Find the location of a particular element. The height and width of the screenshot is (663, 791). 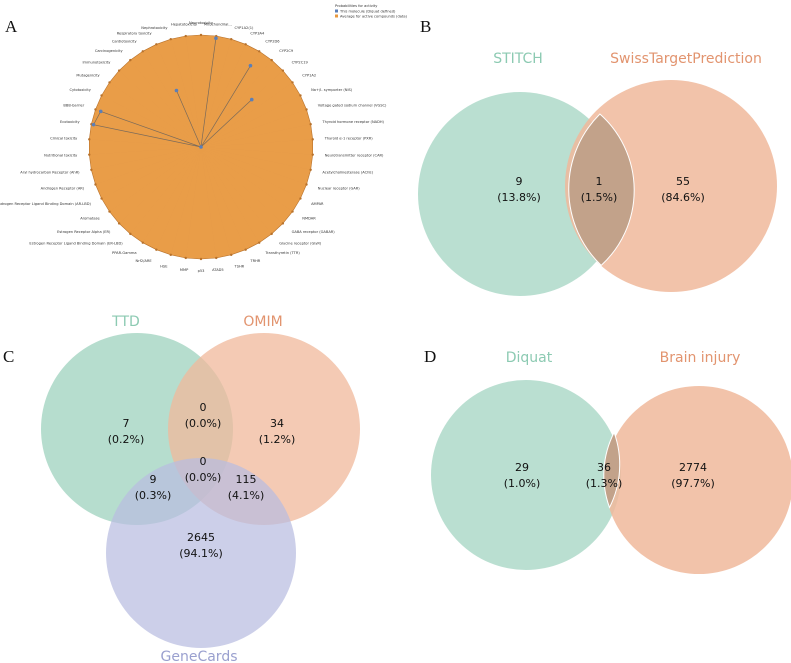

radar-axis-label: CYP2C9 is located at coordinates (286, 51).